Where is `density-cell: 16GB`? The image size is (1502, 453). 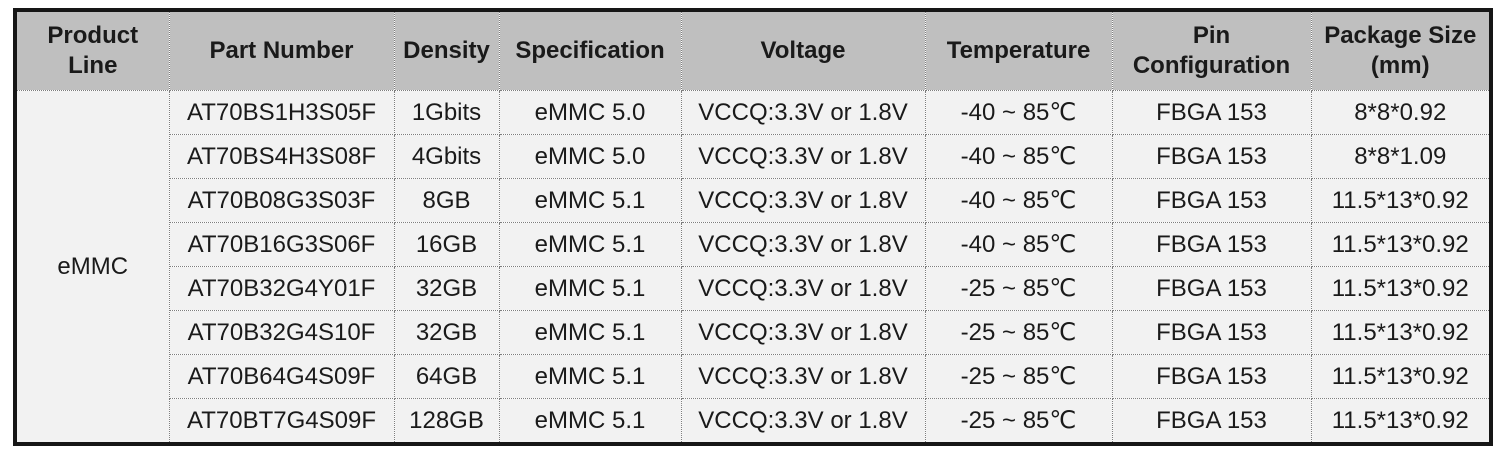 density-cell: 16GB is located at coordinates (446, 244).